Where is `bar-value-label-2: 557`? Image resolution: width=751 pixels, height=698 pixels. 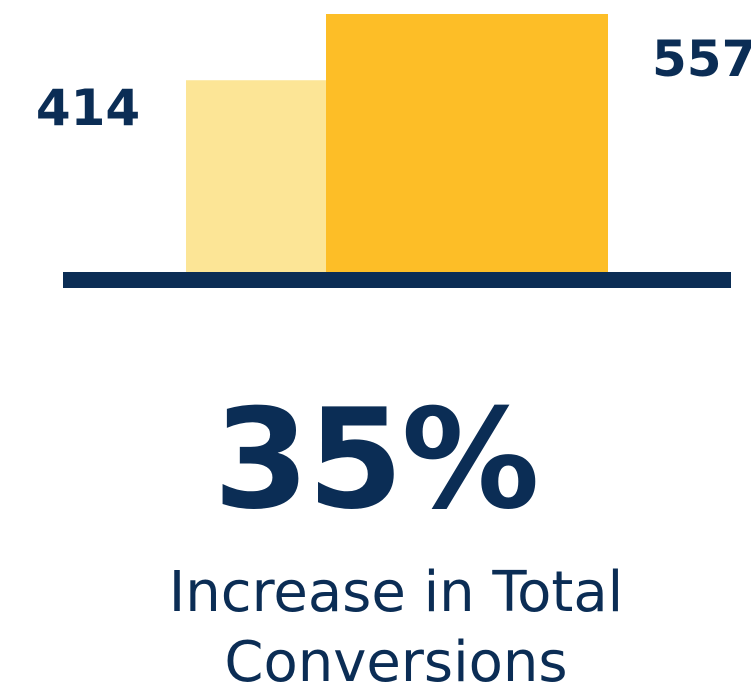 bar-value-label-2: 557 is located at coordinates (701, 59).